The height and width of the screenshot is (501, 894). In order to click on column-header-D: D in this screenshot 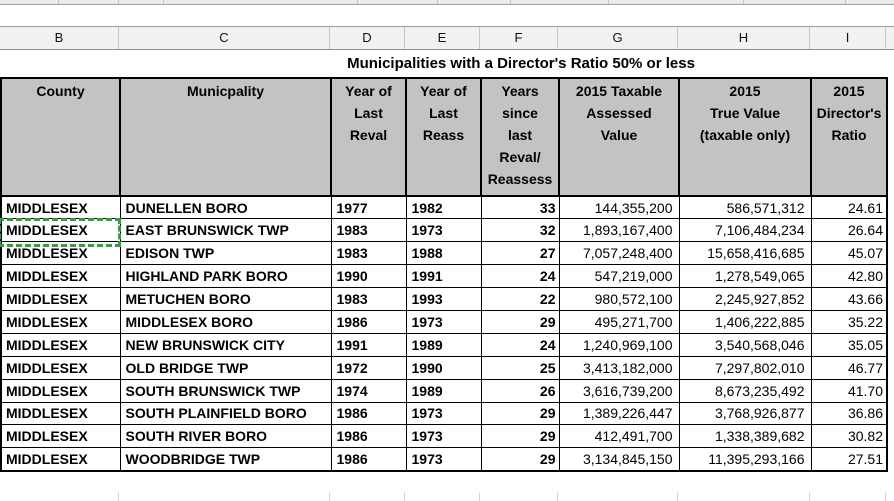, I will do `click(367, 38)`.